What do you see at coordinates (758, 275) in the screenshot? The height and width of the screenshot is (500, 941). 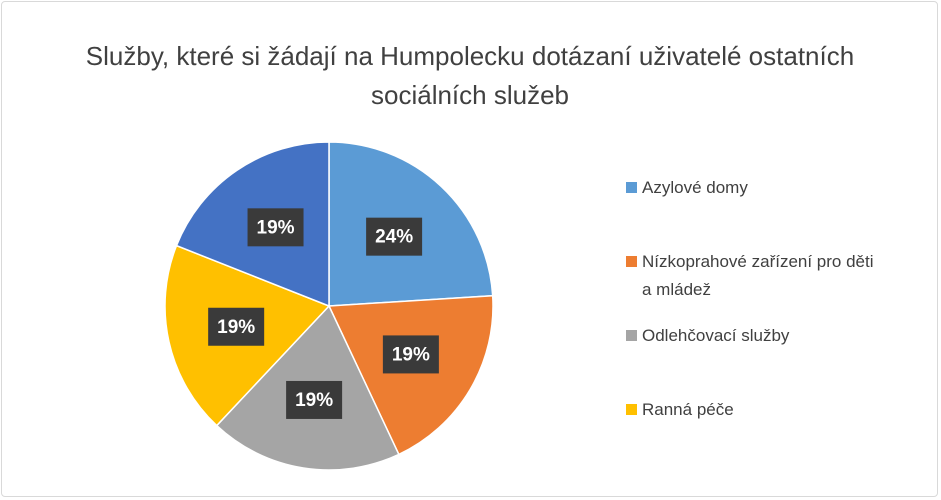 I see `legend-label: Nízkoprahové zařízení pro děti a mládež` at bounding box center [758, 275].